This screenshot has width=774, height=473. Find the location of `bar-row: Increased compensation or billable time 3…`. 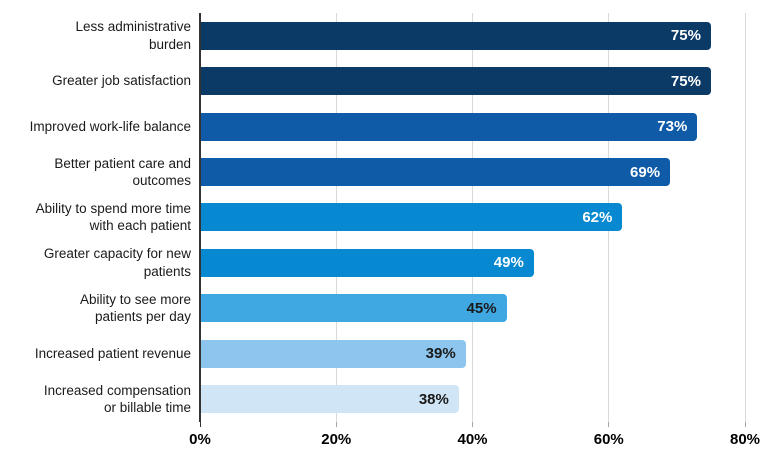

bar-row: Increased compensation or billable time 3… is located at coordinates (387, 399).